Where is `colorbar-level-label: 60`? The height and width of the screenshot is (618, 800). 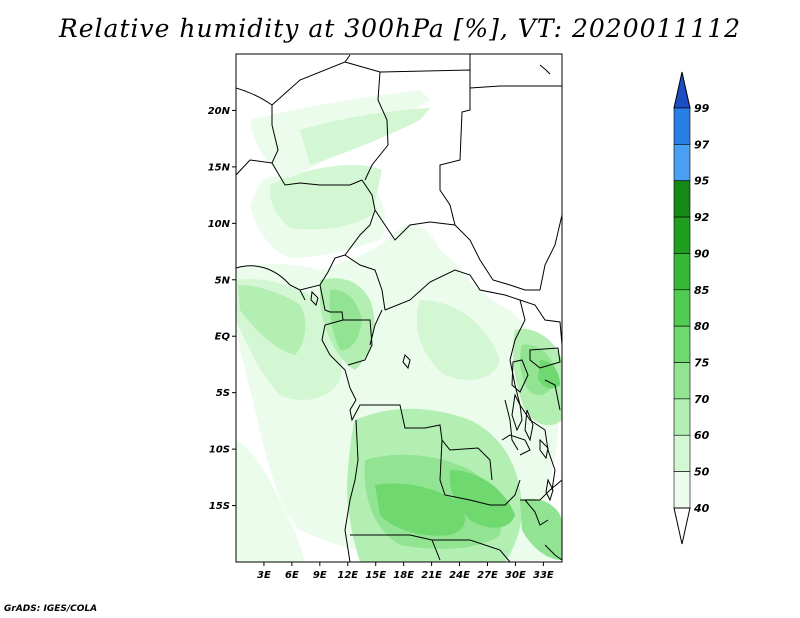 colorbar-level-label: 60 is located at coordinates (702, 435).